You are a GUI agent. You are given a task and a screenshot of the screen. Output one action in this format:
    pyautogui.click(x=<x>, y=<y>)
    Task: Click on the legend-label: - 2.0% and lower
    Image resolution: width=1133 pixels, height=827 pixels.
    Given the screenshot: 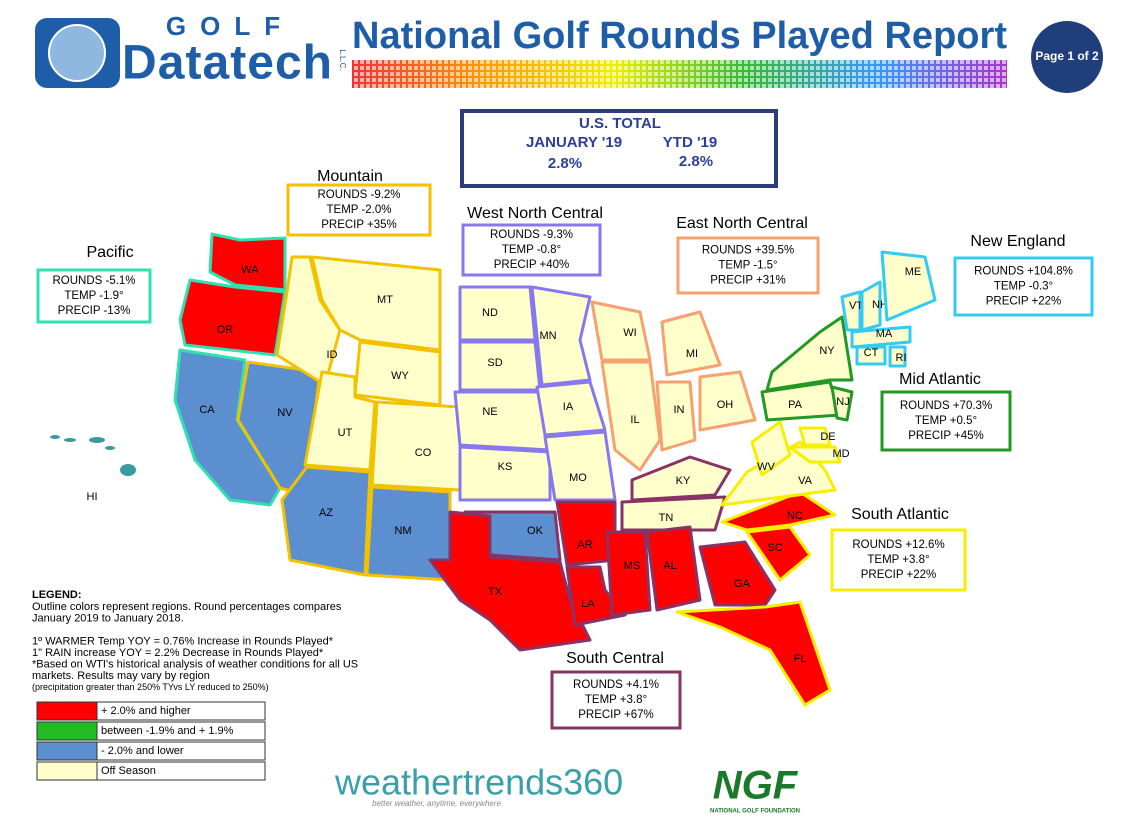 What is the action you would take?
    pyautogui.click(x=142, y=751)
    